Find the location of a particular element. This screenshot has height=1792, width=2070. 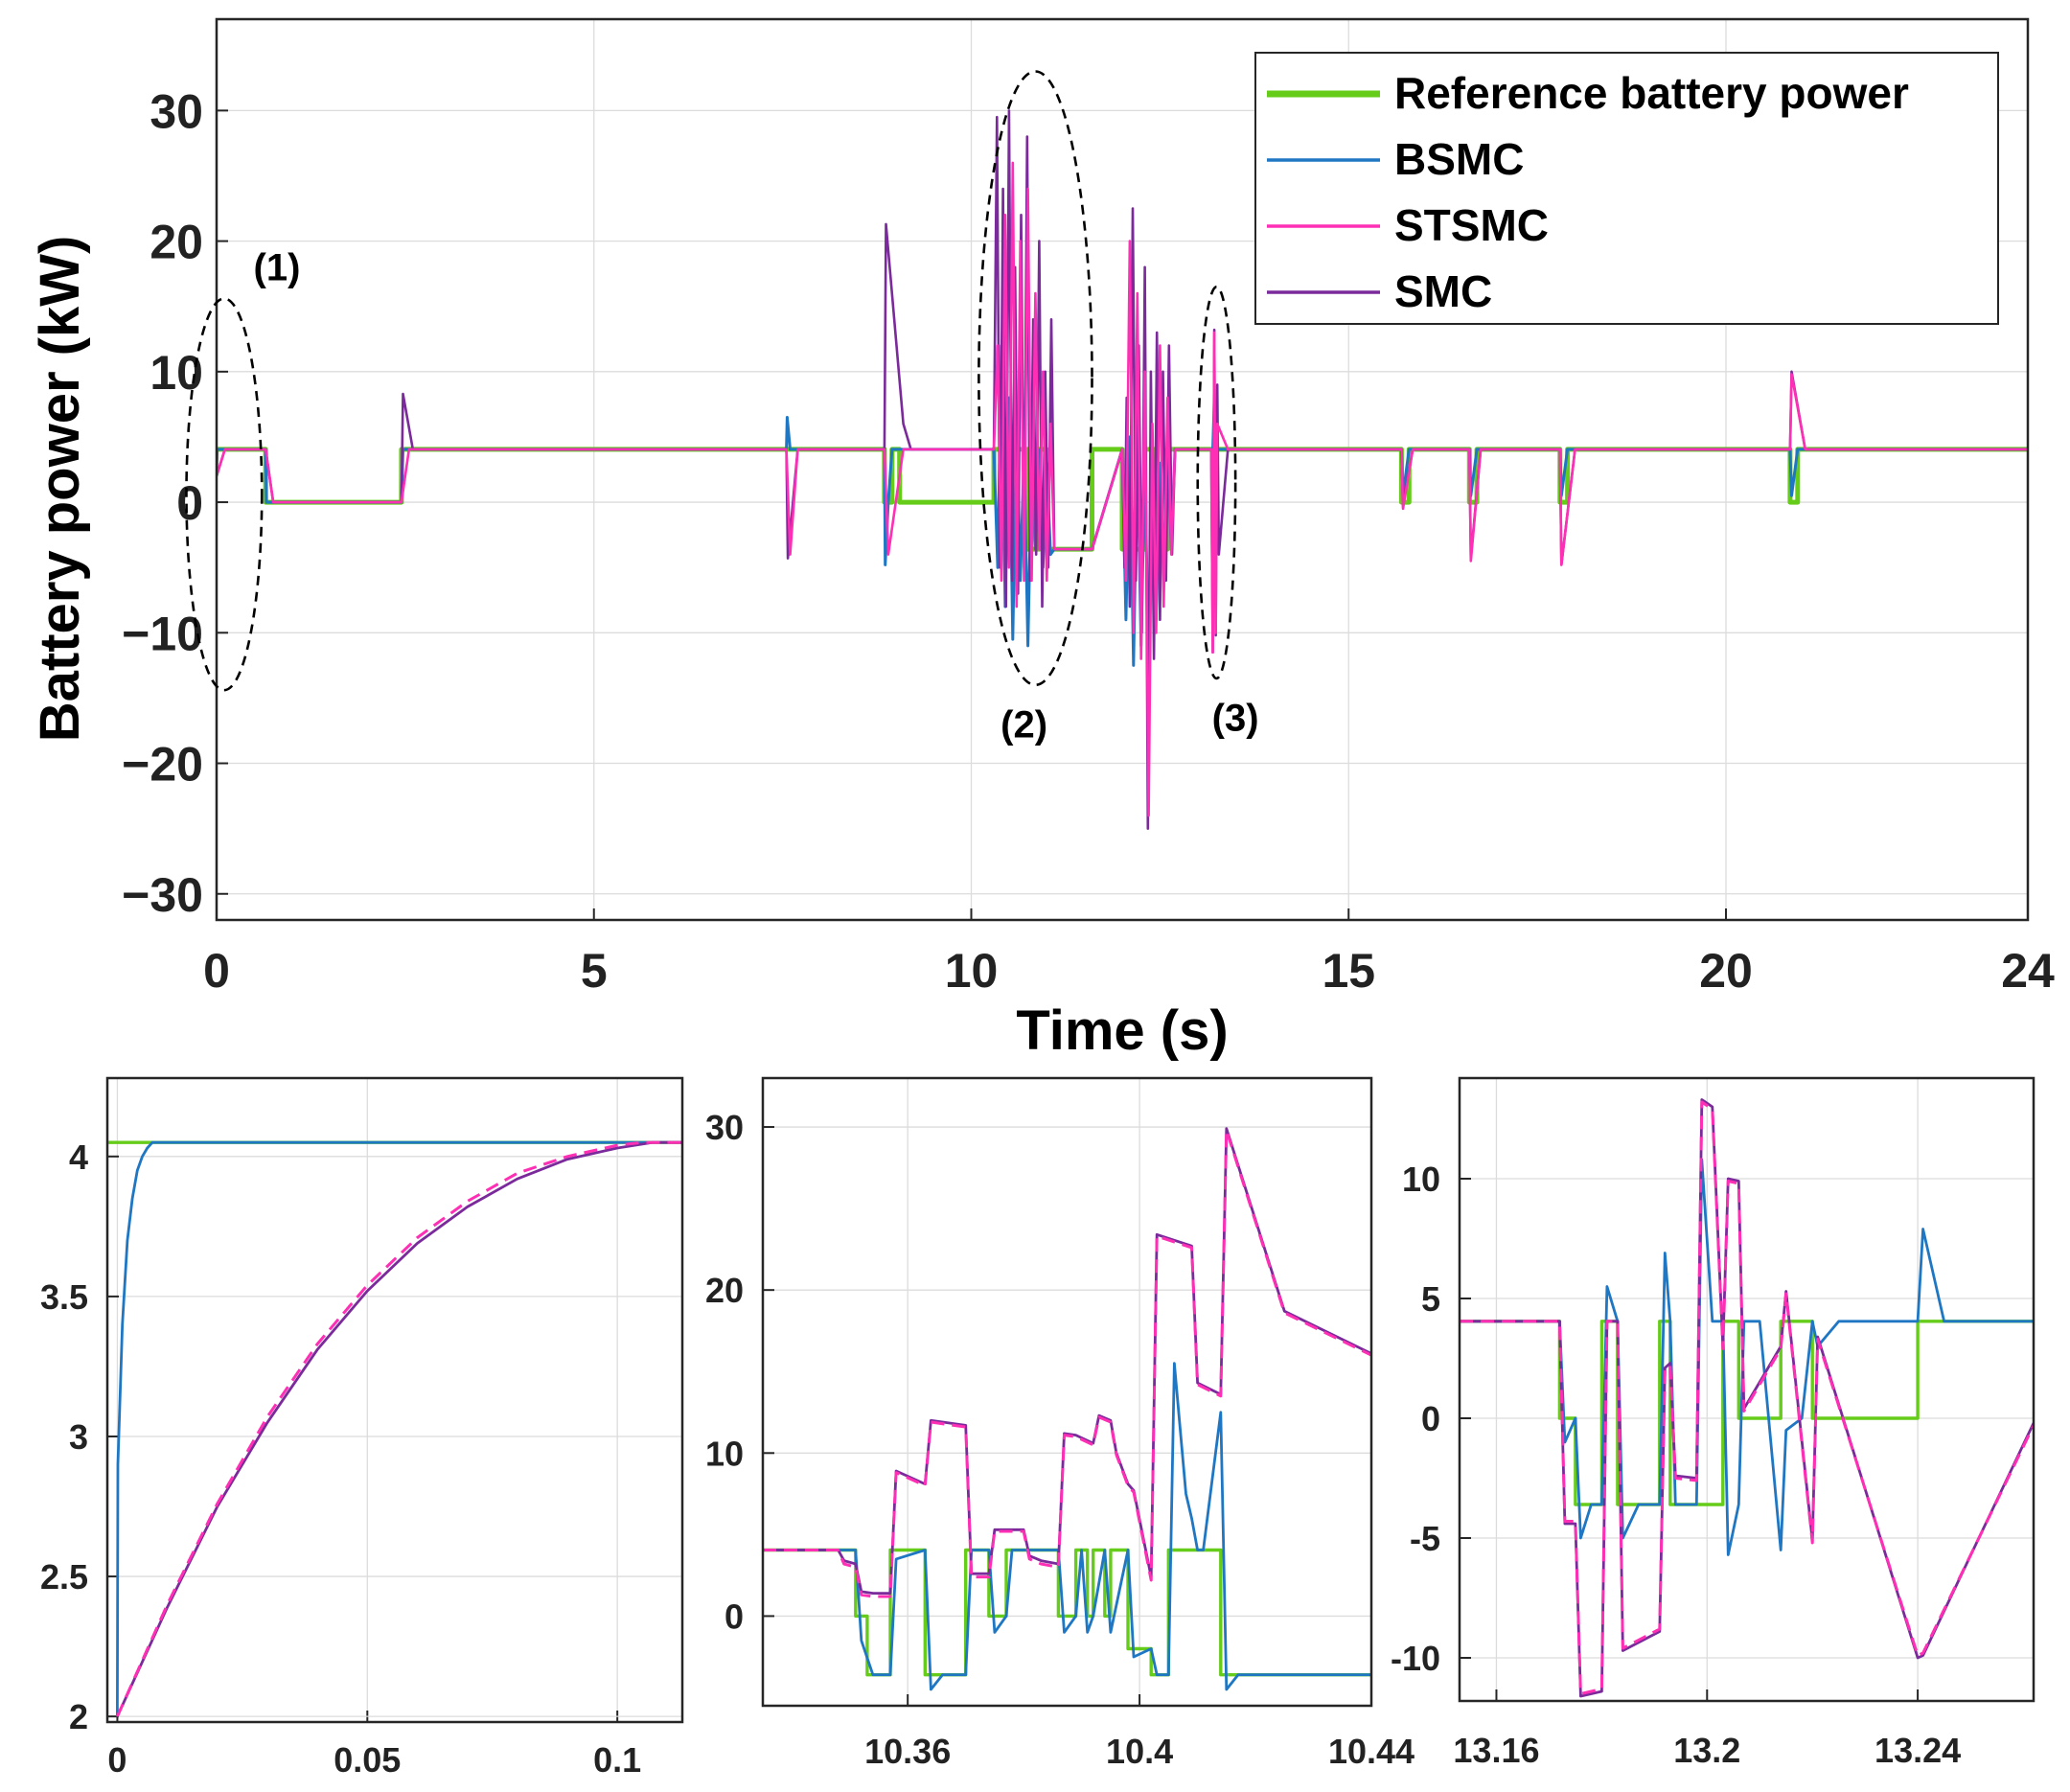

y-tick-label: -5 is located at coordinates (1425, 1538).